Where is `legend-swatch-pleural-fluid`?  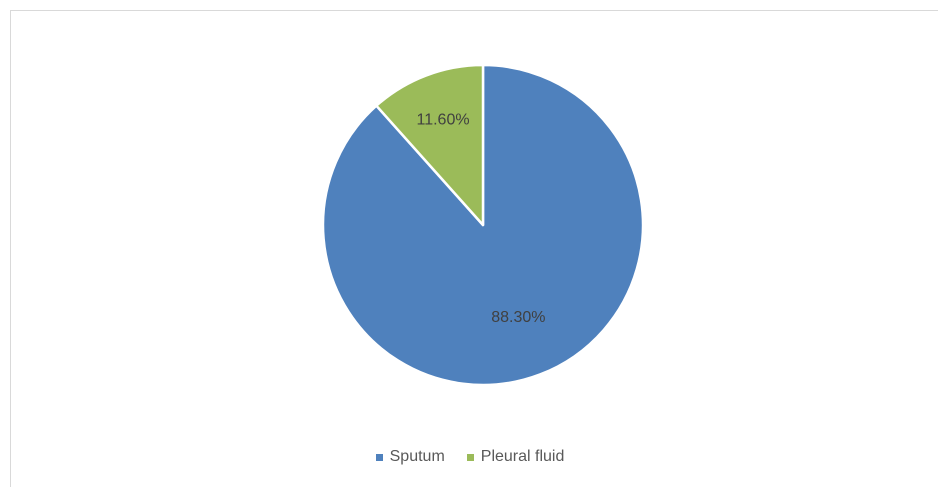 legend-swatch-pleural-fluid is located at coordinates (470, 457).